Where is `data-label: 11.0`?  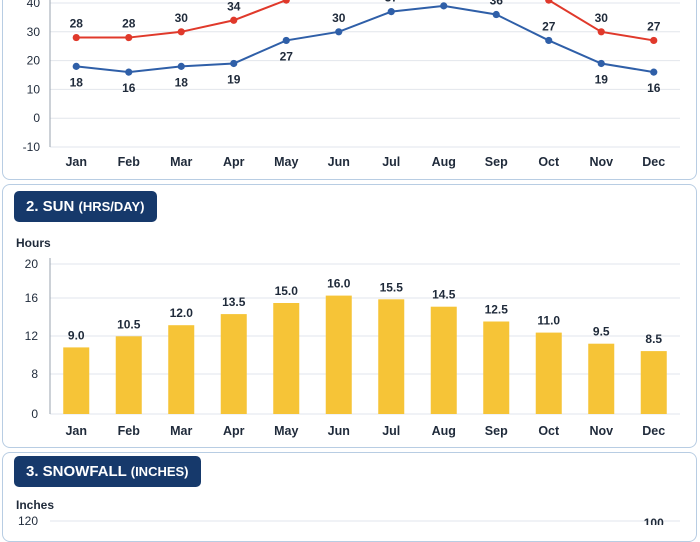 data-label: 11.0 is located at coordinates (548, 321).